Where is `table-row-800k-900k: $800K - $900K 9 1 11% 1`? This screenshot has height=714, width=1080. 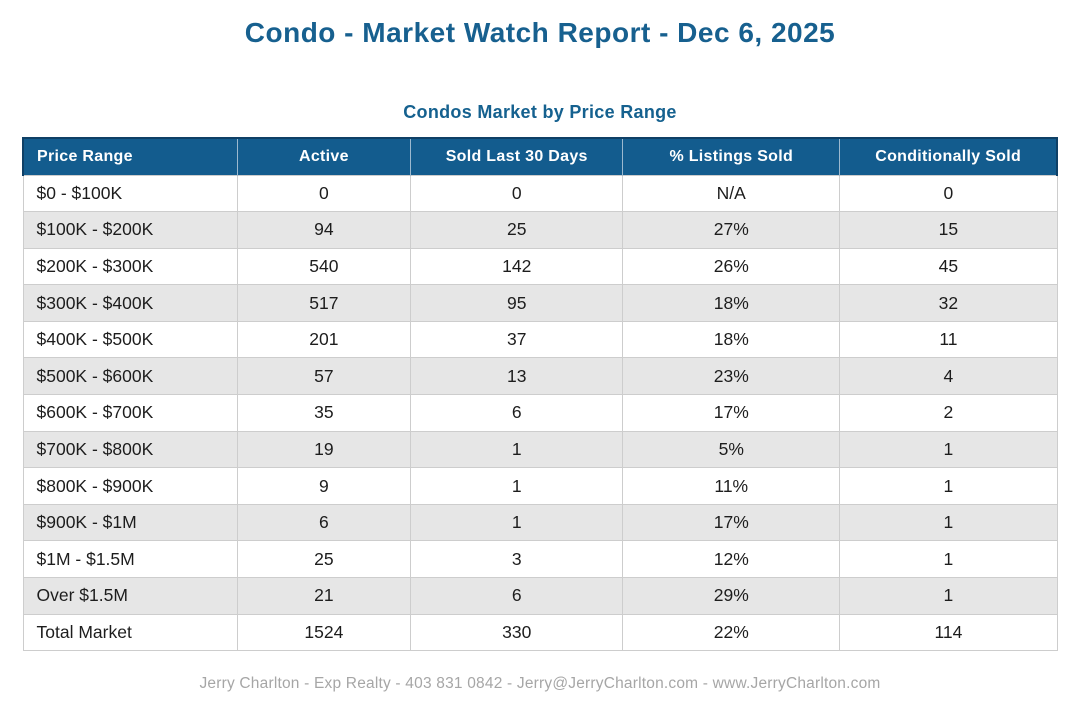
table-row-800k-900k: $800K - $900K 9 1 11% 1 is located at coordinates (540, 486).